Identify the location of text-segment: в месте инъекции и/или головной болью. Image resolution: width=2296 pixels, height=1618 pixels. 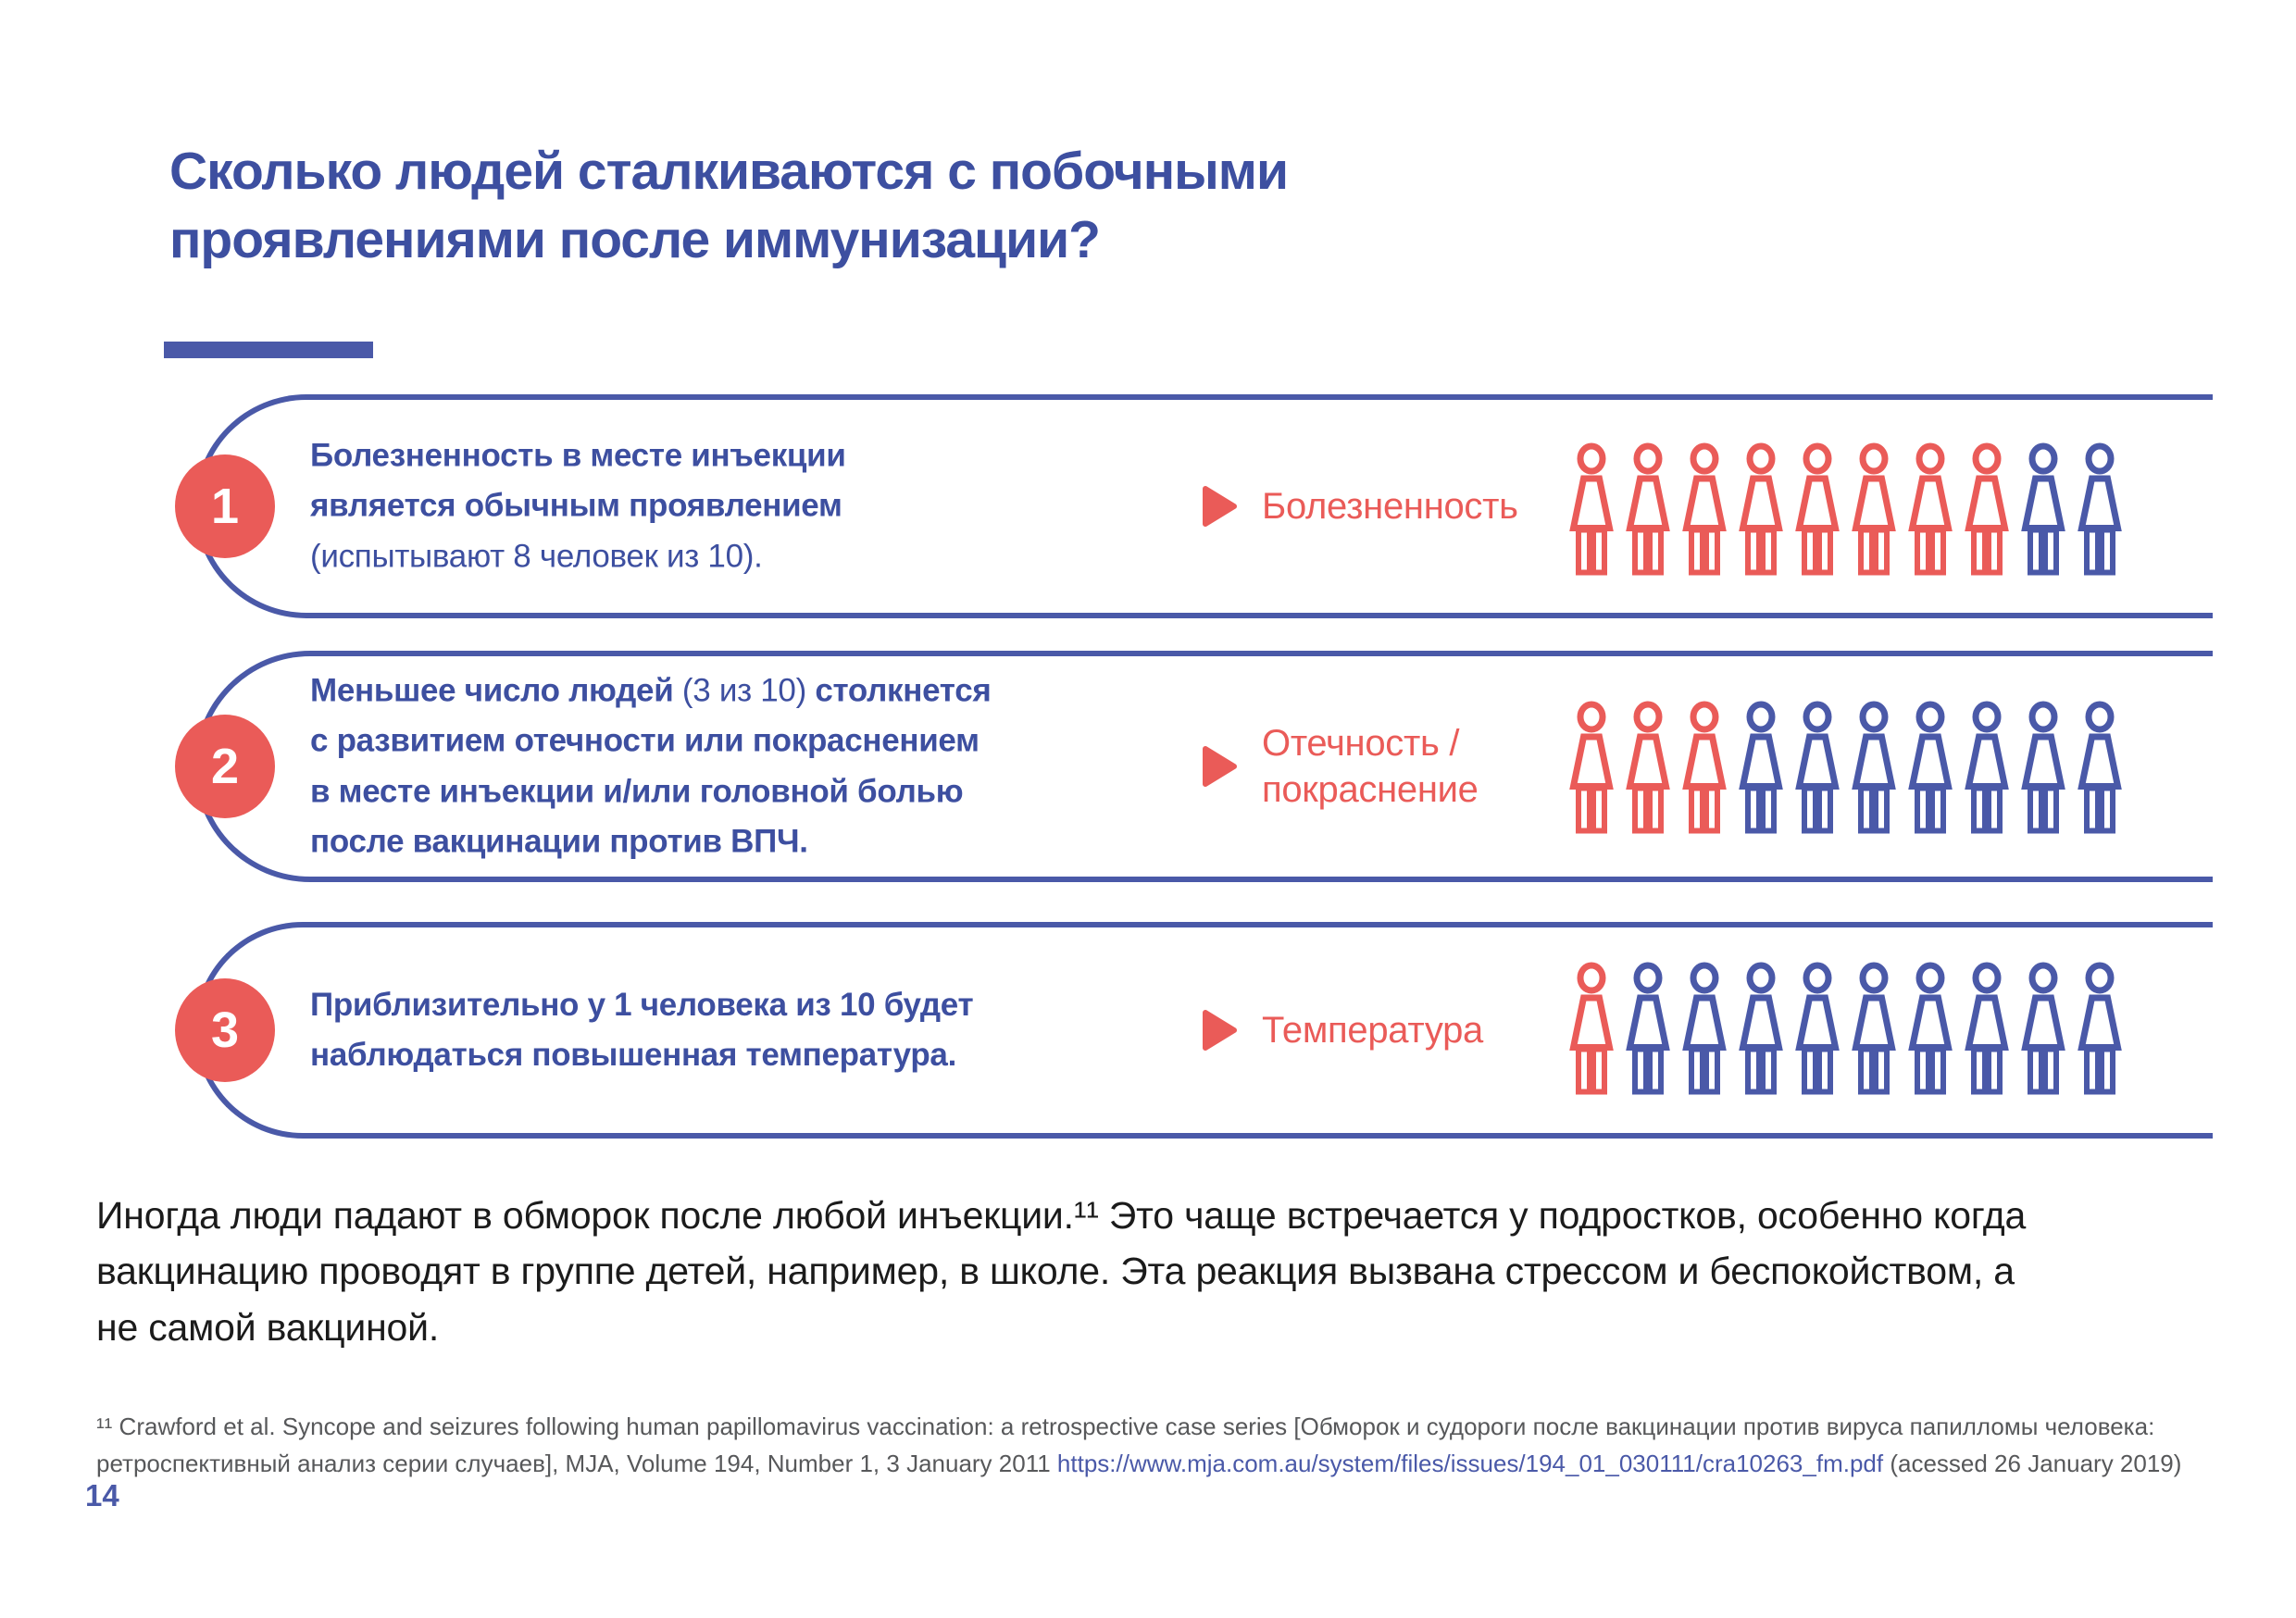
(637, 791).